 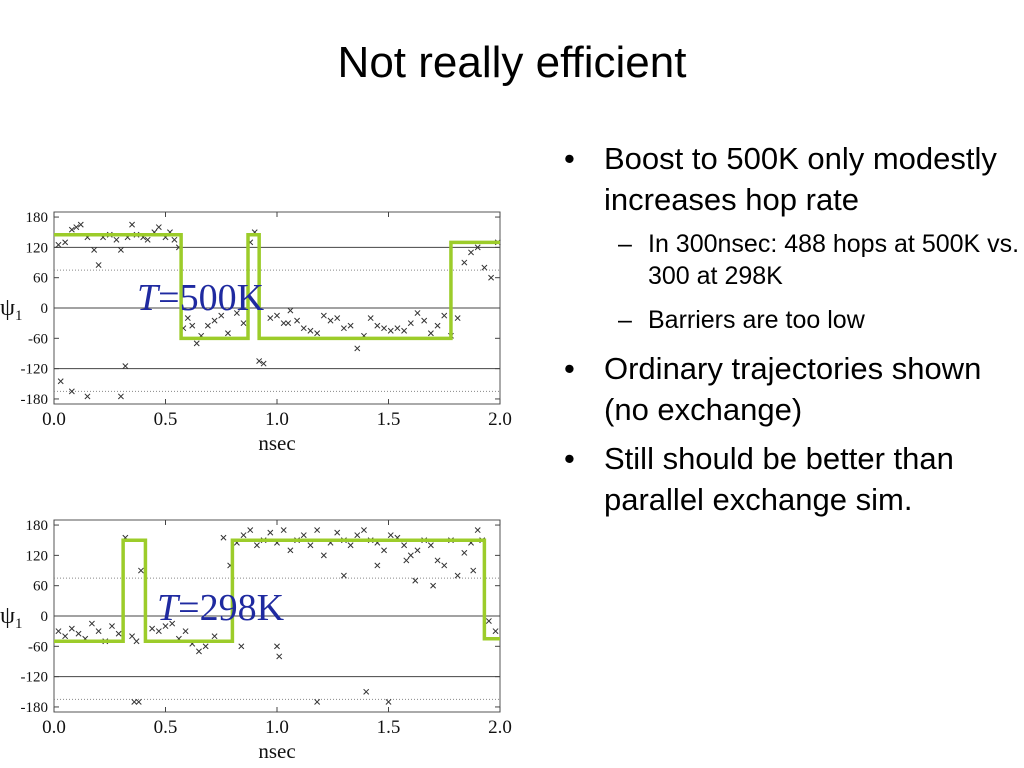 I want to click on y-tick-label: 180, so click(x=37, y=218).